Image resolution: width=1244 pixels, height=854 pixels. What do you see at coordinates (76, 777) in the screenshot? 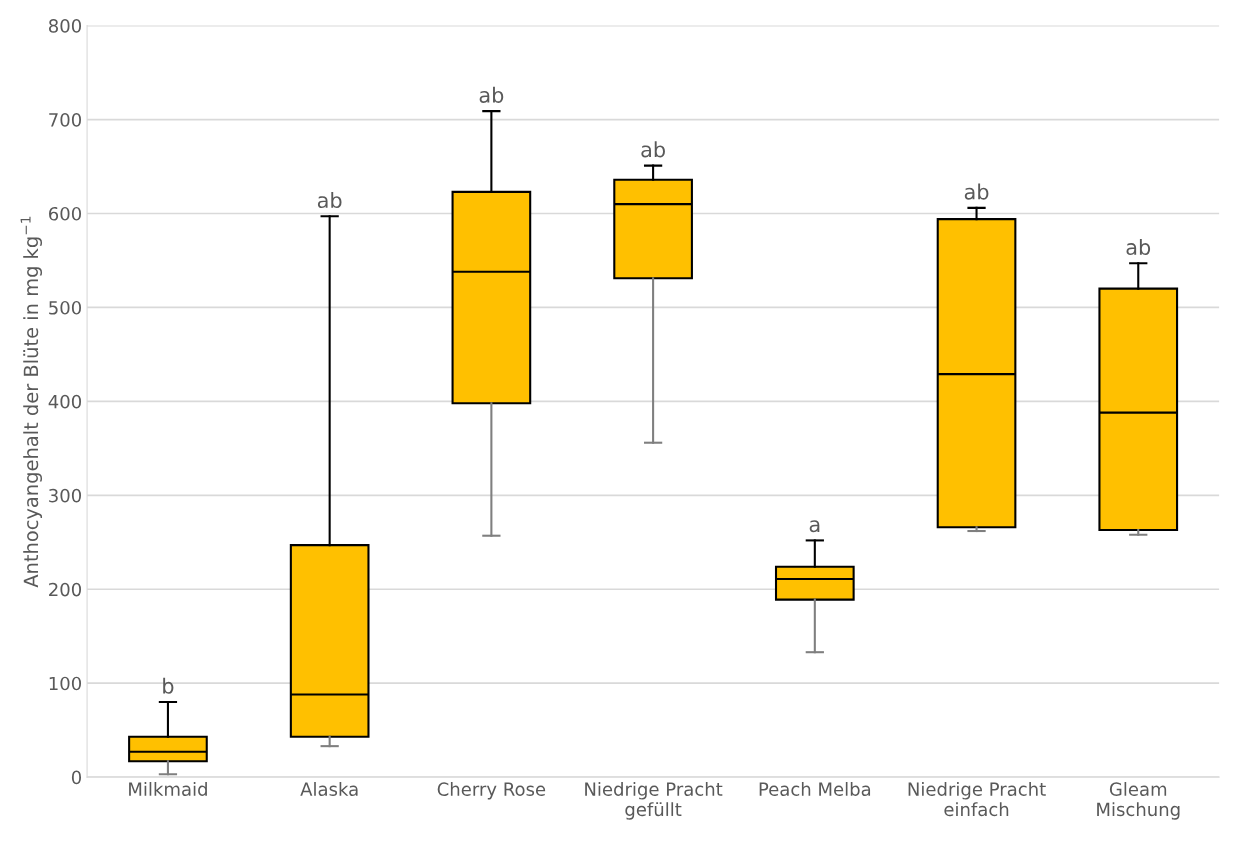
I see `y-tick-label: 0` at bounding box center [76, 777].